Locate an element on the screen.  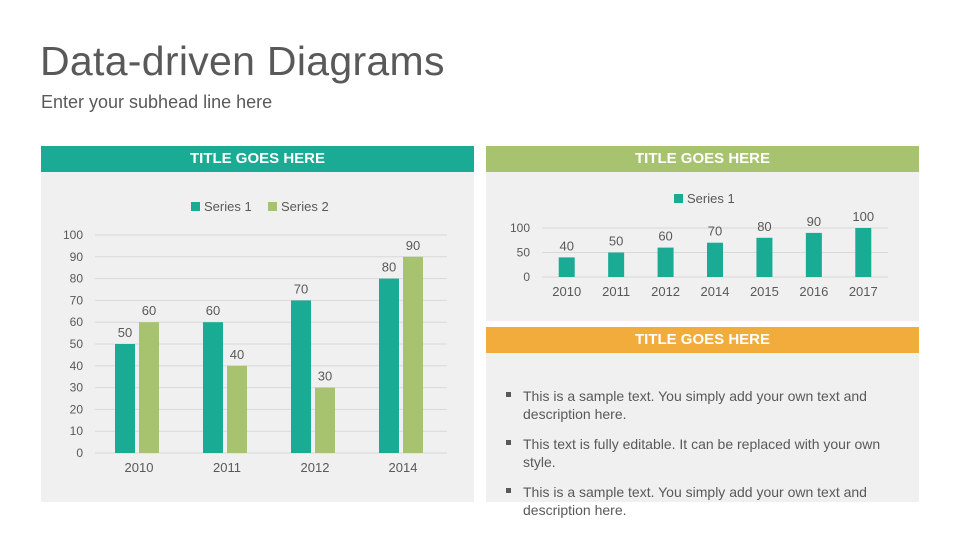
y-tick-label: 30 is located at coordinates (77, 388).